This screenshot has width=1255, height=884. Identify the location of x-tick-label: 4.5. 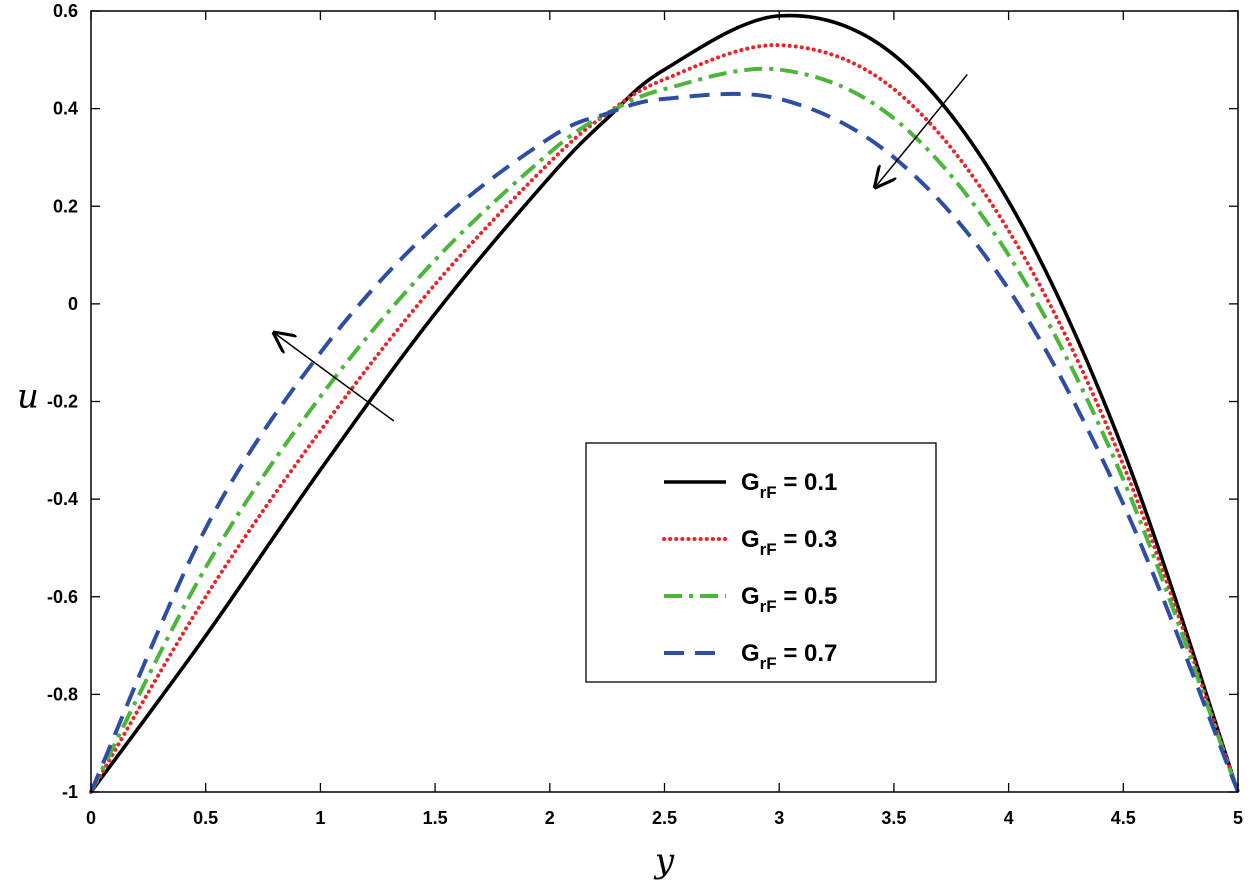
(1123, 818).